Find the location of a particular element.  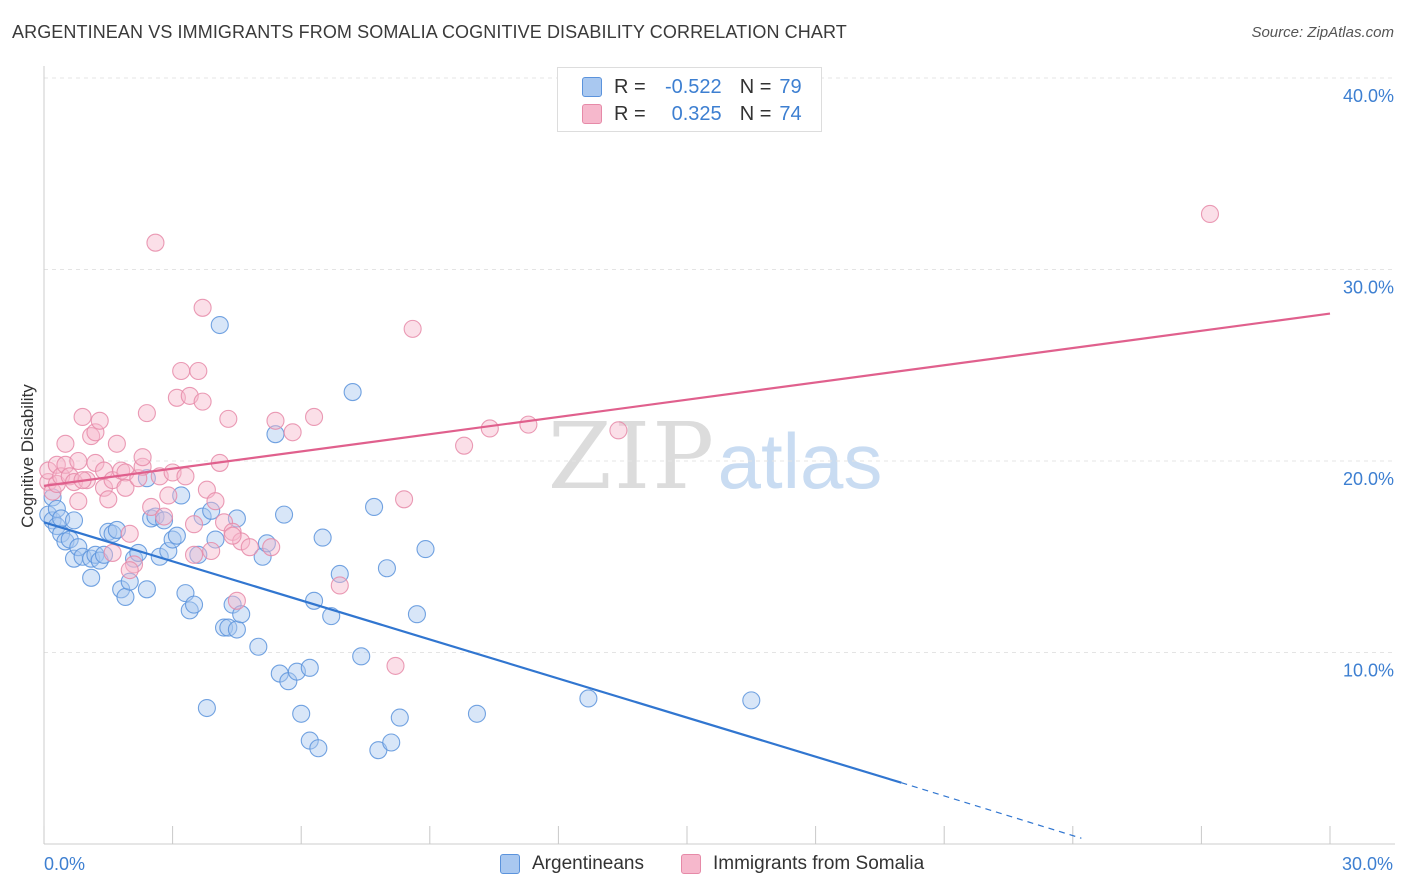

series-name-somalia: Immigrants from Somalia is located at coordinates (819, 863).